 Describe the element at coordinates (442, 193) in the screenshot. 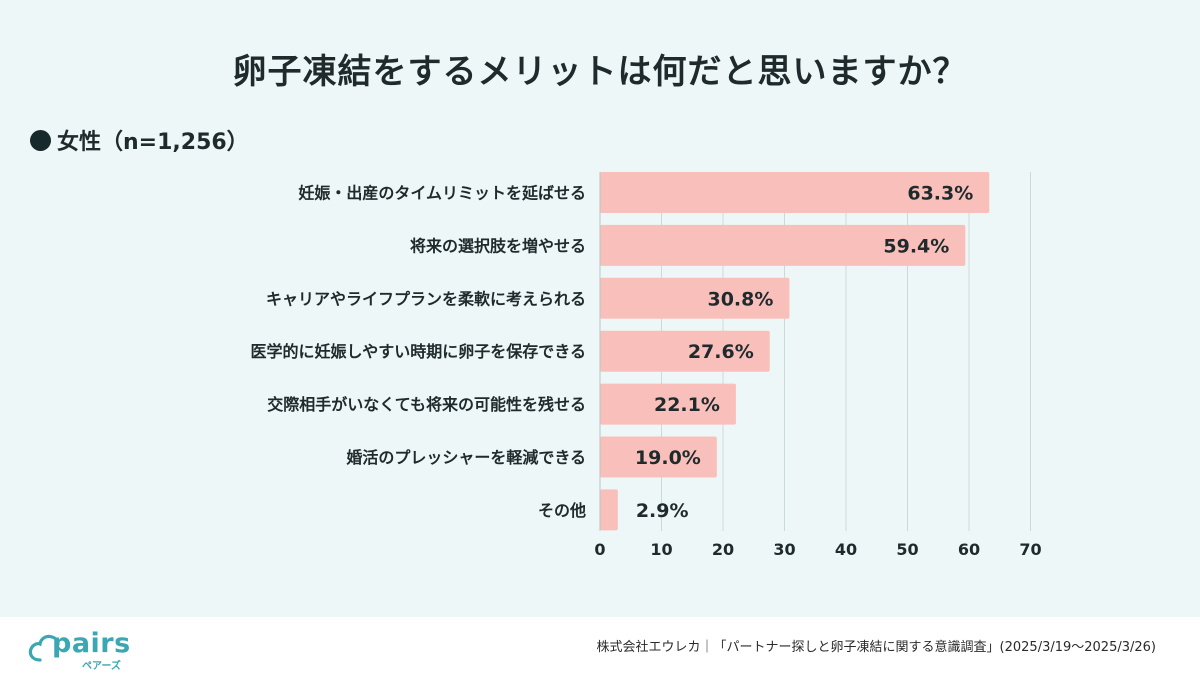

I see `category-label: 妊娠・出産のタイムリミットを延ばせる` at that location.